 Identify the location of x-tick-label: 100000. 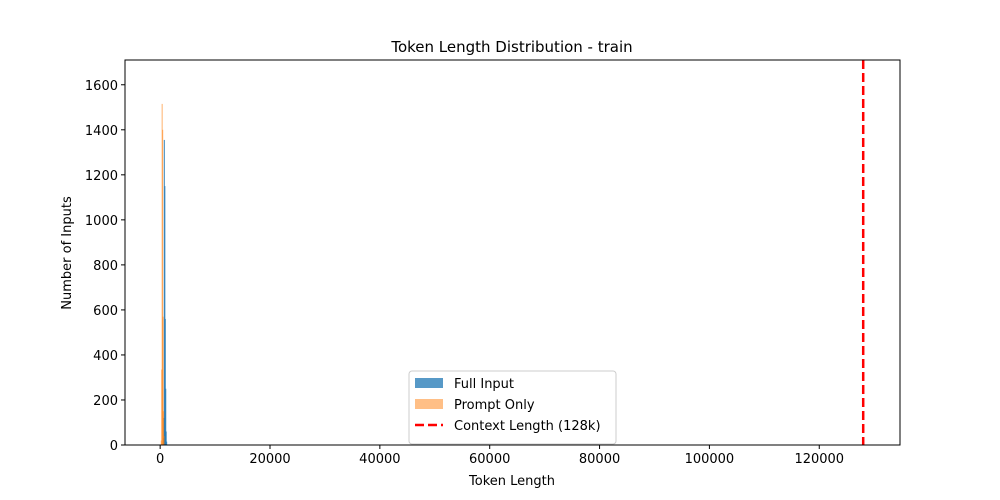
(710, 459).